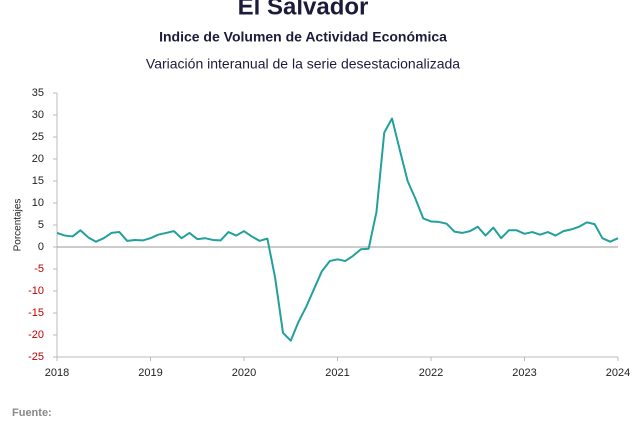 This screenshot has height=429, width=634. What do you see at coordinates (32, 413) in the screenshot?
I see `source: Fuente:` at bounding box center [32, 413].